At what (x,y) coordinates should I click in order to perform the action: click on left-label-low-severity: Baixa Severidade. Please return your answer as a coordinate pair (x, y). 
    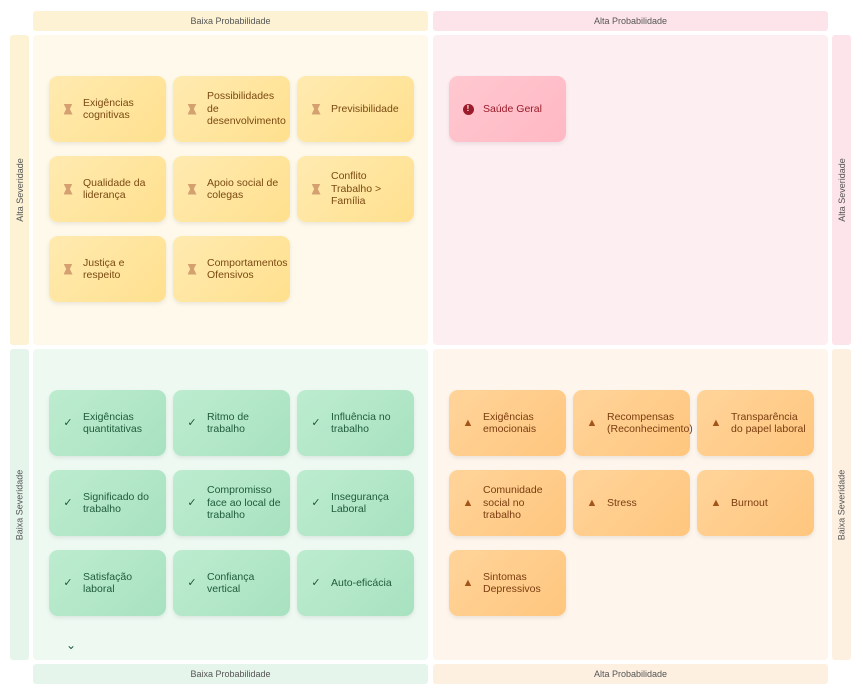
    Looking at the image, I should click on (19, 504).